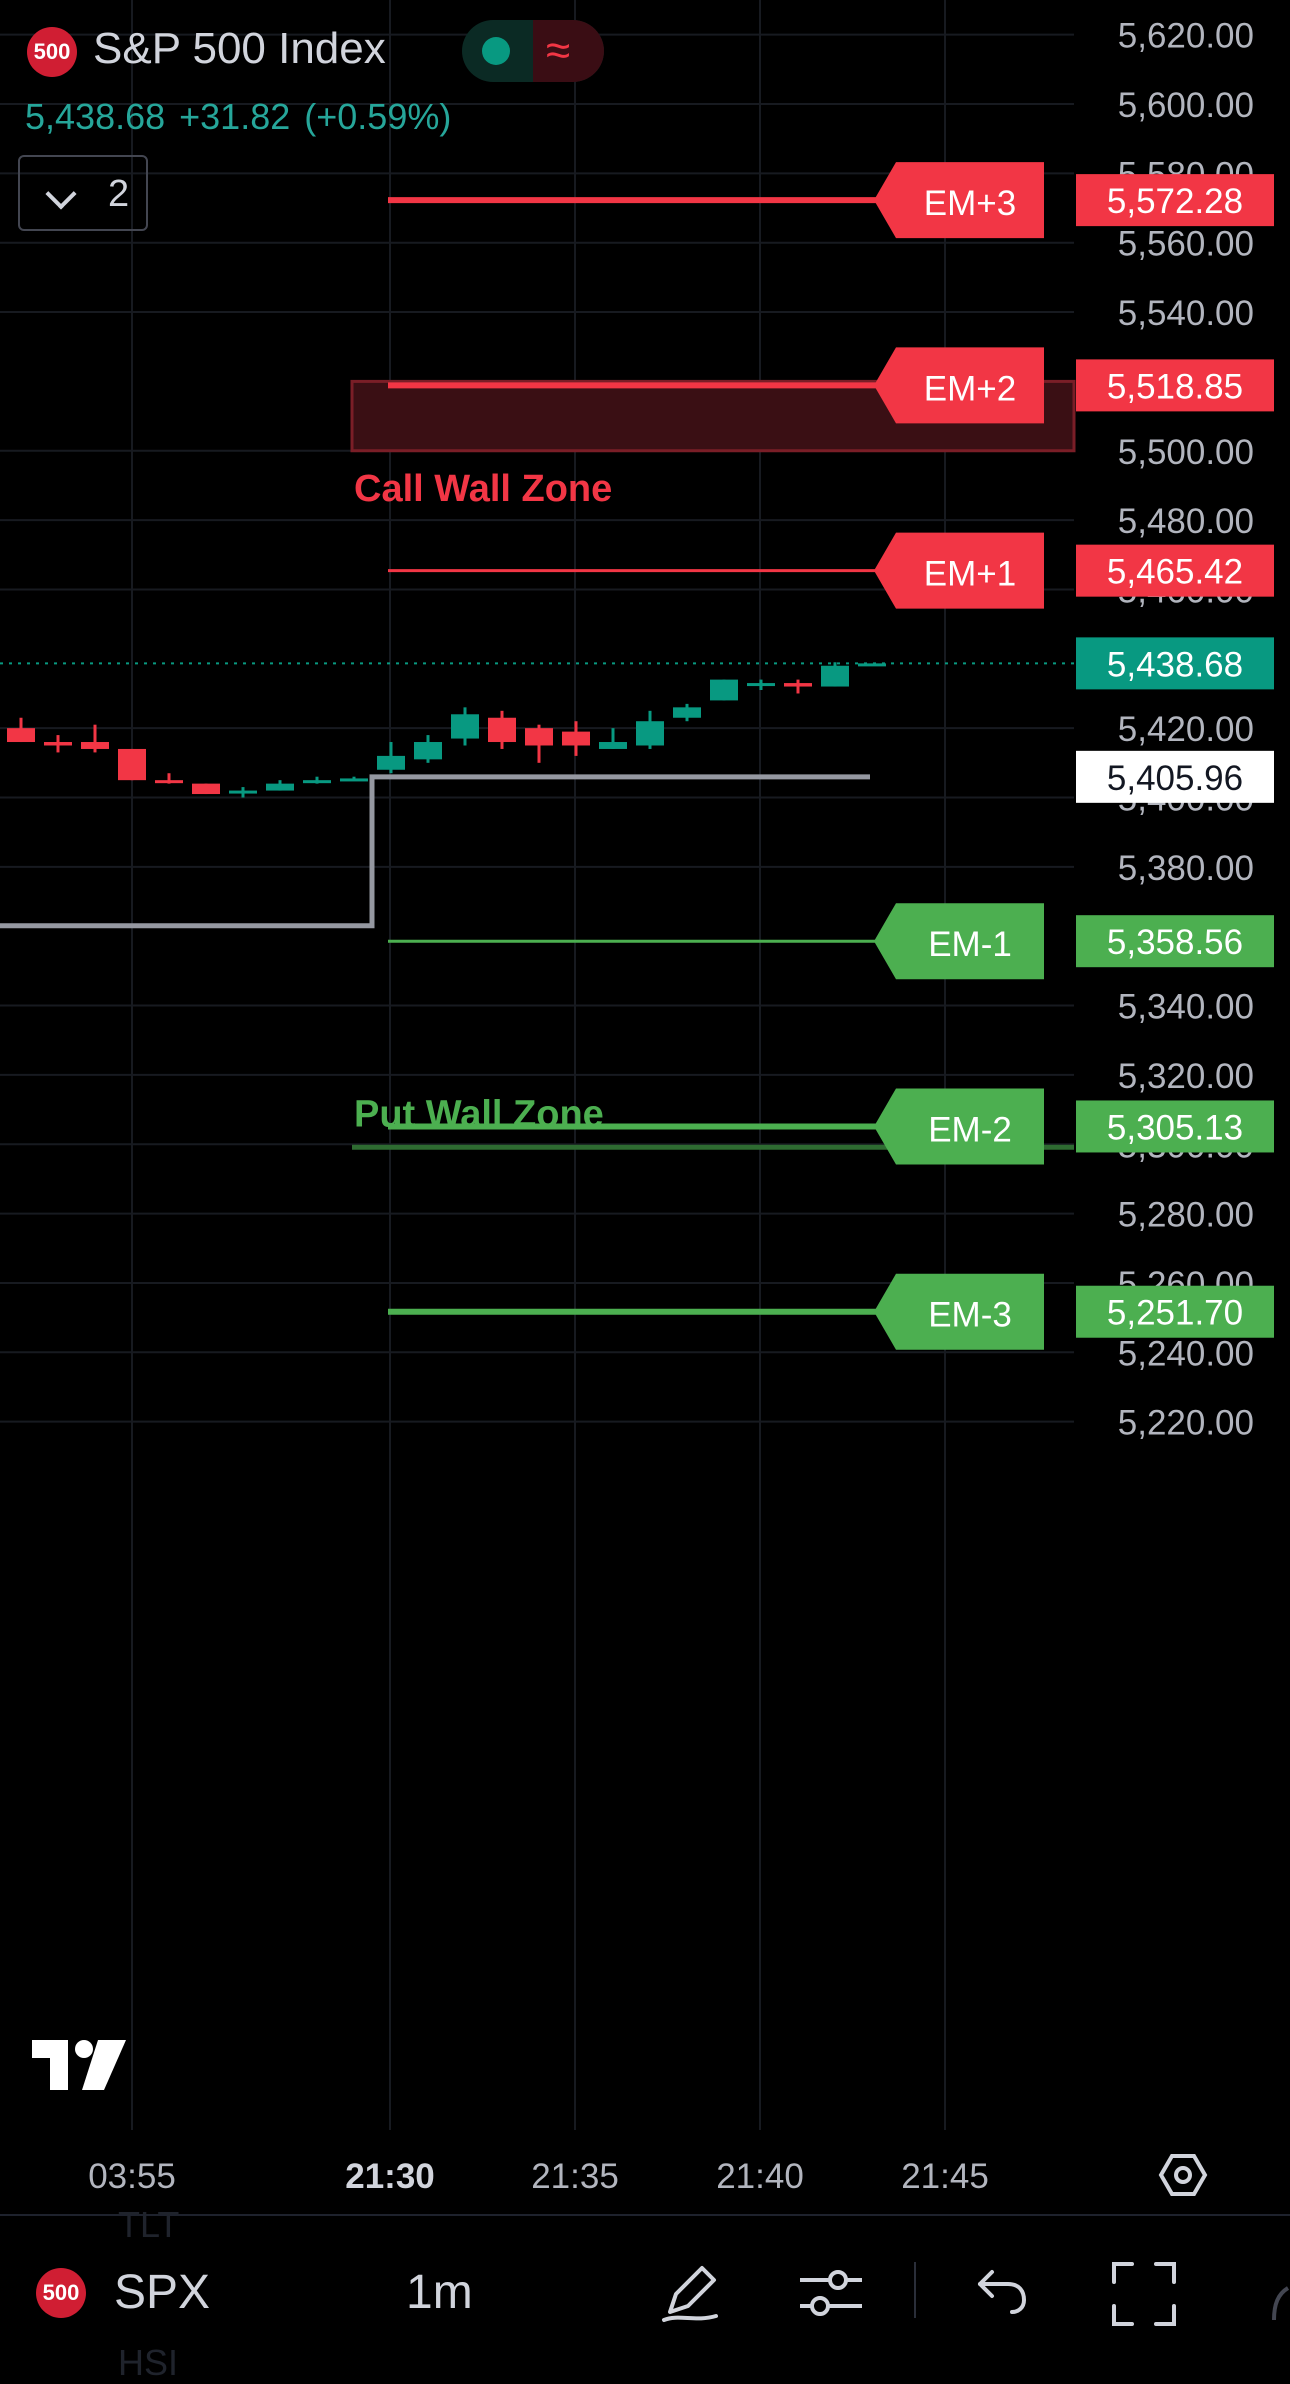  I want to click on price-axis-label: 5,340.00, so click(1186, 1007).